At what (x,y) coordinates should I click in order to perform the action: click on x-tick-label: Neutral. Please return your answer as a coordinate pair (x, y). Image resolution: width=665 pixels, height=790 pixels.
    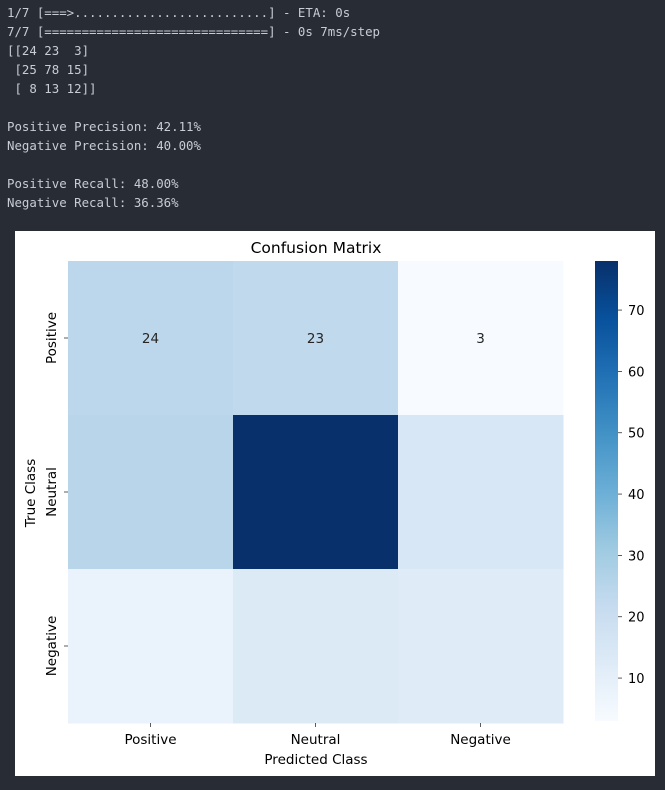
    Looking at the image, I should click on (316, 740).